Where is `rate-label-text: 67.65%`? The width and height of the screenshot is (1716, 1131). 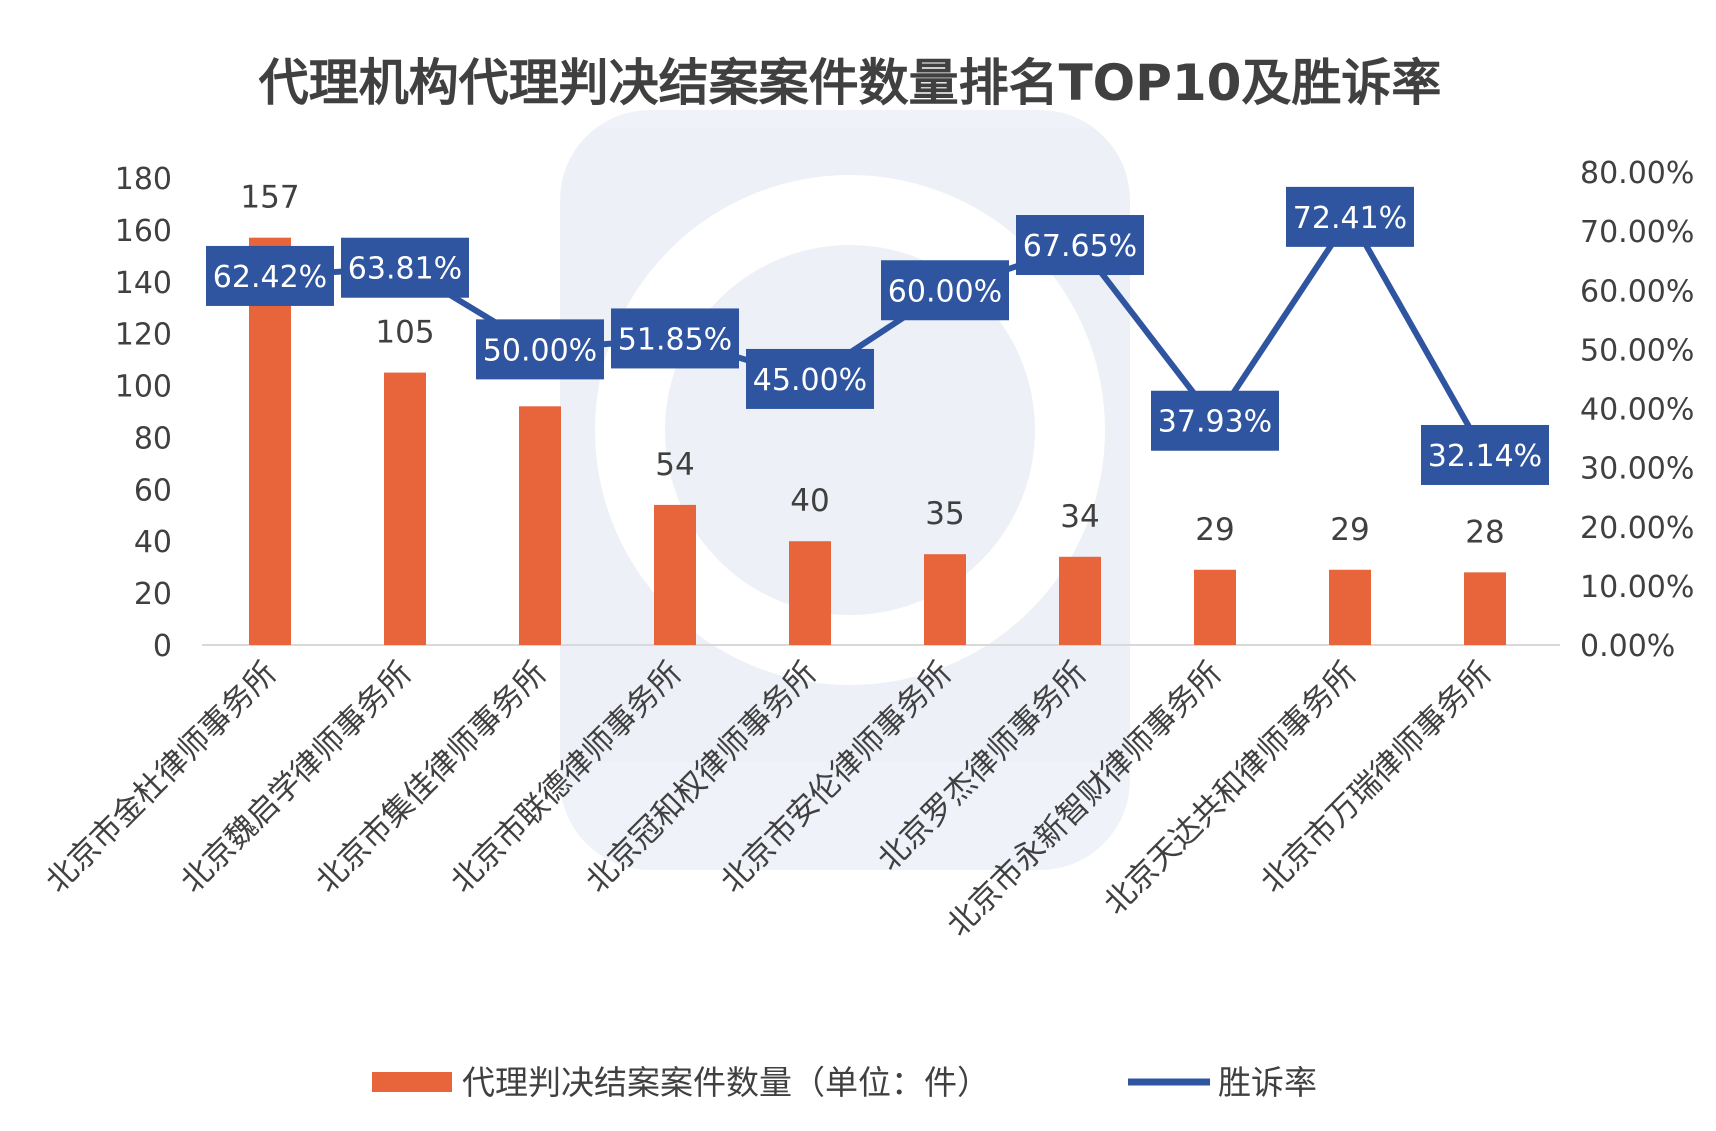
rate-label-text: 67.65% is located at coordinates (1080, 246).